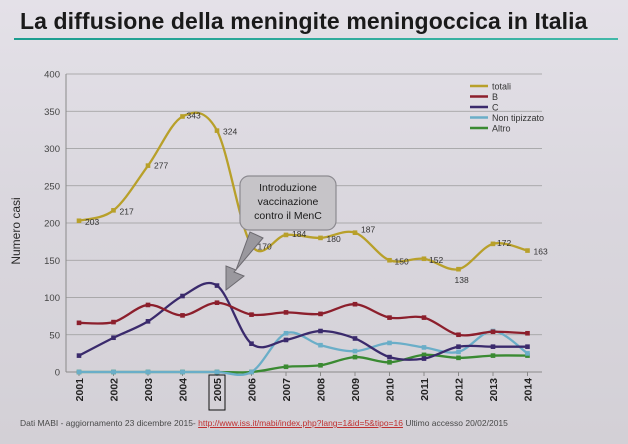  What do you see at coordinates (304, 352) in the screenshot?
I see `series-line-non-tipizzato` at bounding box center [304, 352].